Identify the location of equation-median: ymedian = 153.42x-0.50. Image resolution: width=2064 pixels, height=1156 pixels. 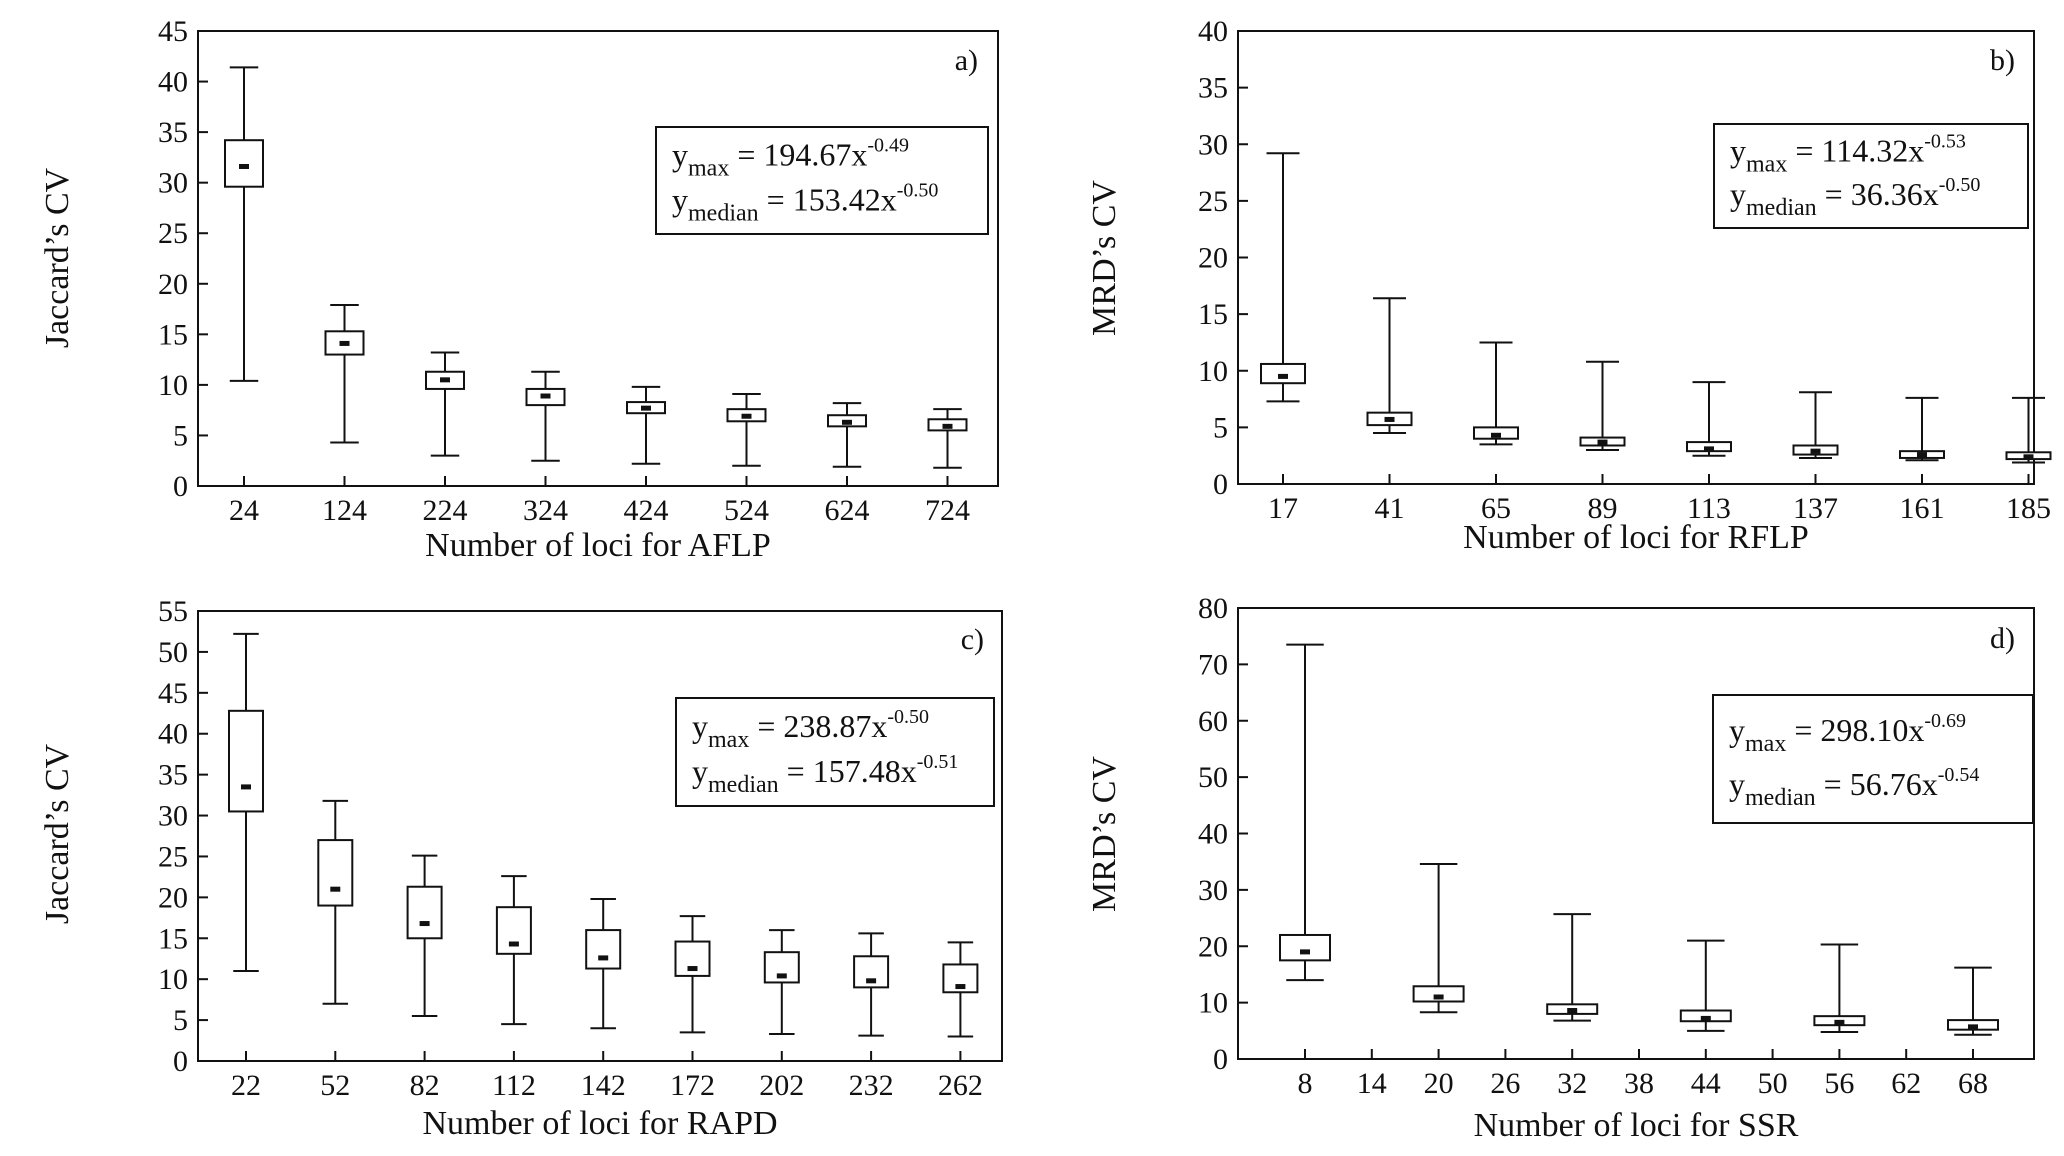
(805, 202).